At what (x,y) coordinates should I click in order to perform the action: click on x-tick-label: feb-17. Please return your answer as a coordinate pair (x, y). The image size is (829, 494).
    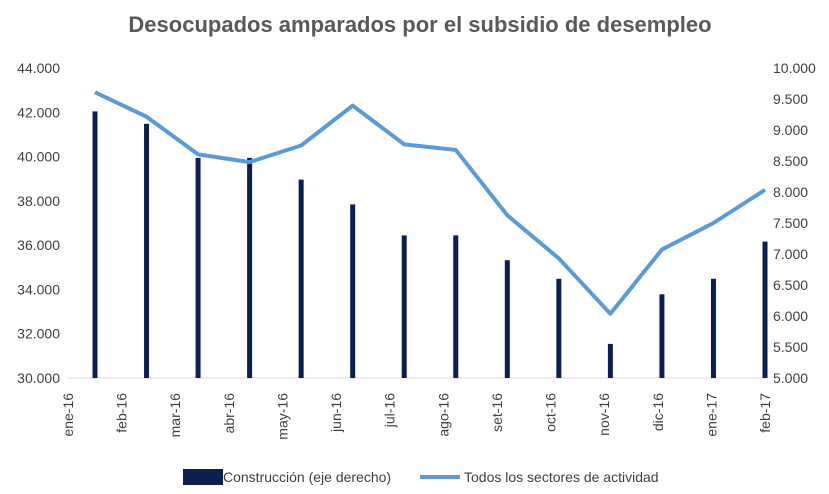
    Looking at the image, I should click on (765, 413).